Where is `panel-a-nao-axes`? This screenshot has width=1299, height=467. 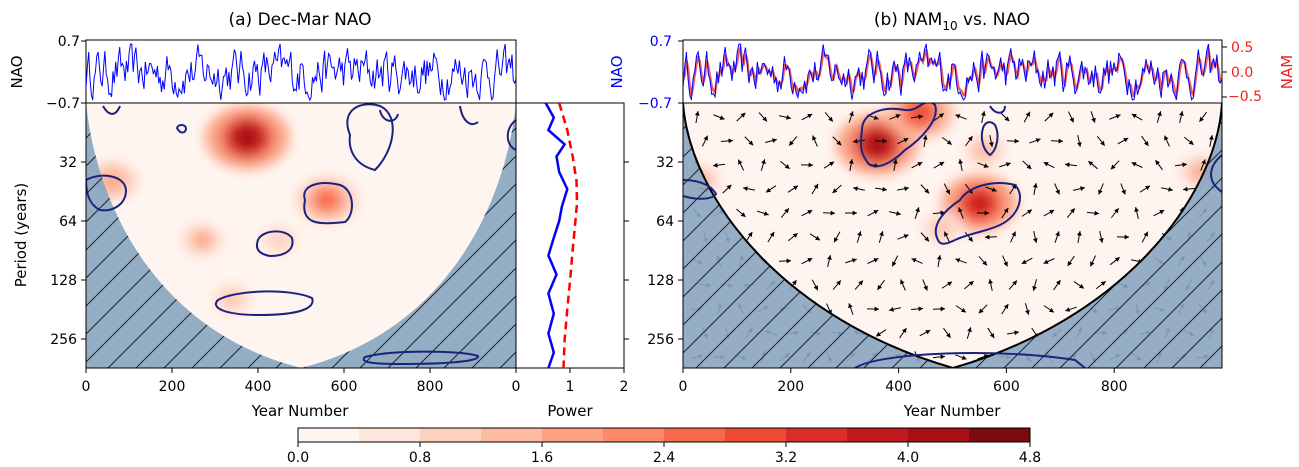
panel-a-nao-axes is located at coordinates (301, 71).